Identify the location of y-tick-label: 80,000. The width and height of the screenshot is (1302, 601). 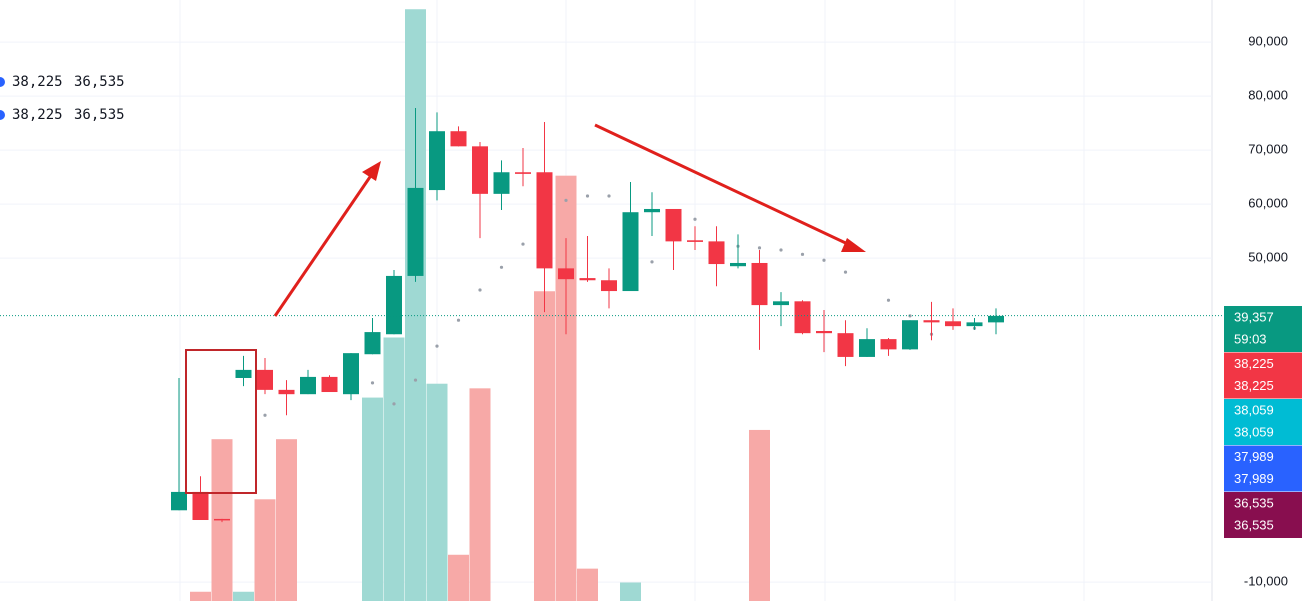
(1268, 95).